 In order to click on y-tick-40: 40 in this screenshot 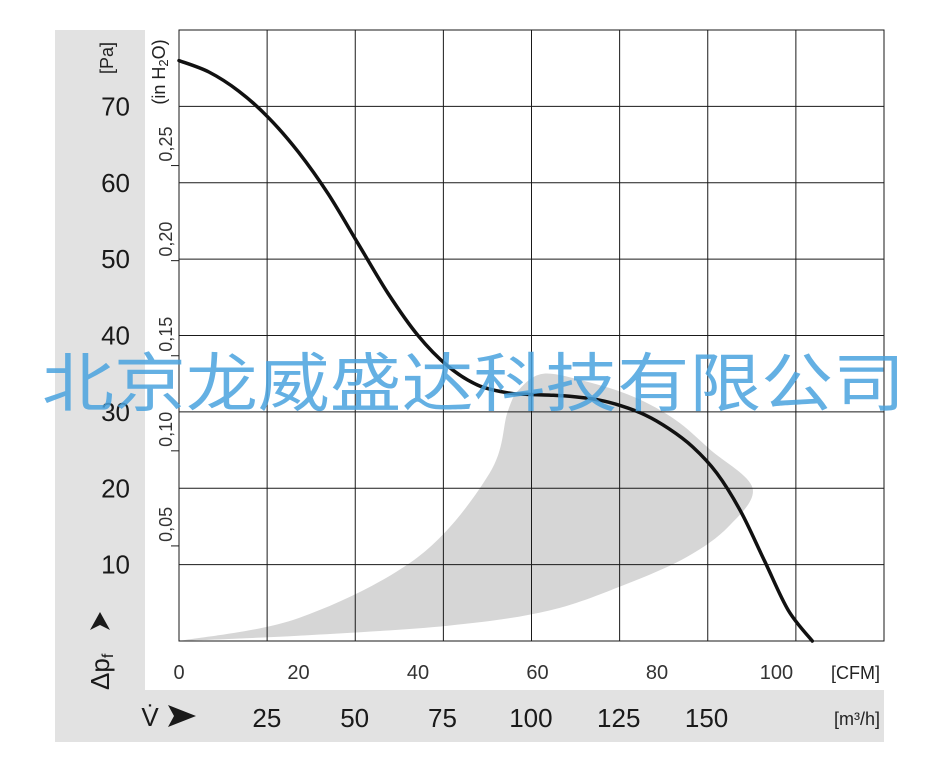, I will do `click(115, 336)`.